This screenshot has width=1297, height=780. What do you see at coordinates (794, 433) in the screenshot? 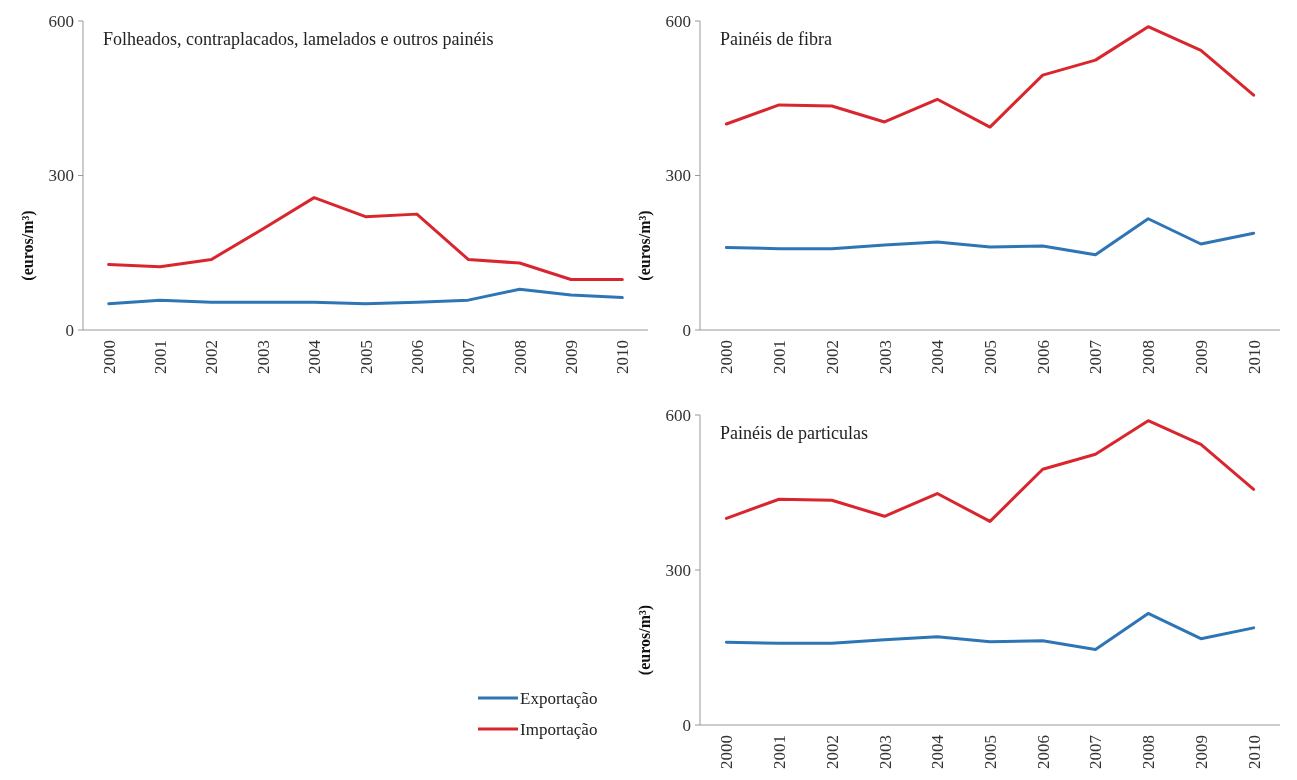
I see `text: Painéis de particulas` at bounding box center [794, 433].